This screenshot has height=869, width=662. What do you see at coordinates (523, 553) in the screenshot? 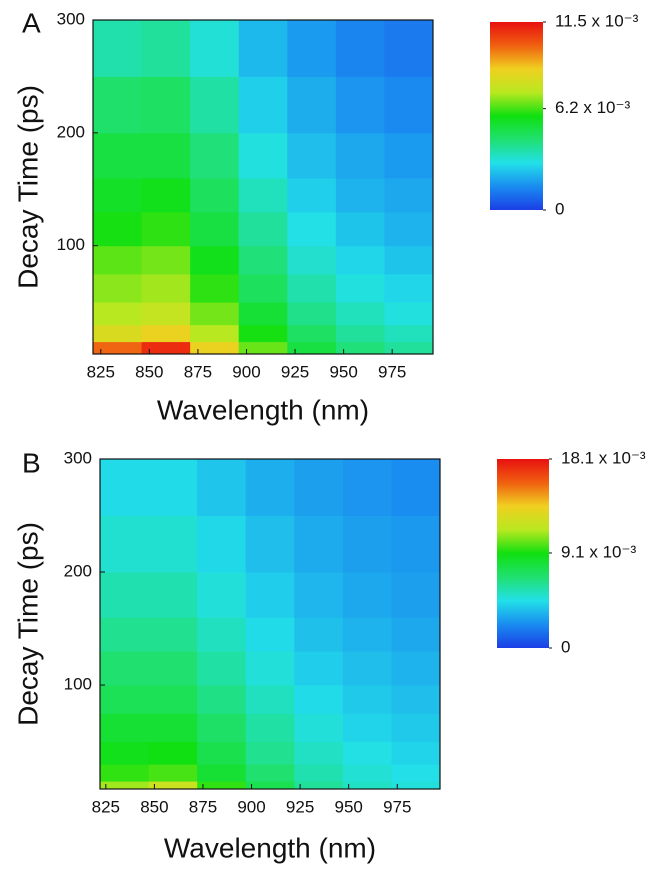
I see `colorbar` at bounding box center [523, 553].